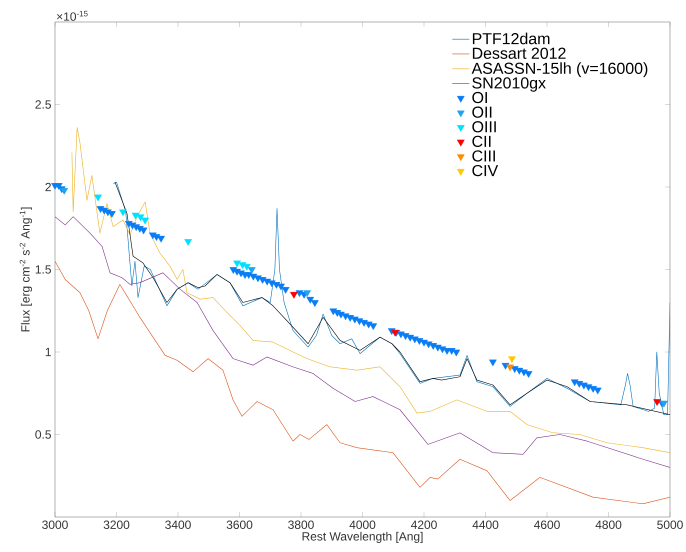 This screenshot has height=552, width=686. What do you see at coordinates (48, 187) in the screenshot?
I see `y-tick-label: 2` at bounding box center [48, 187].